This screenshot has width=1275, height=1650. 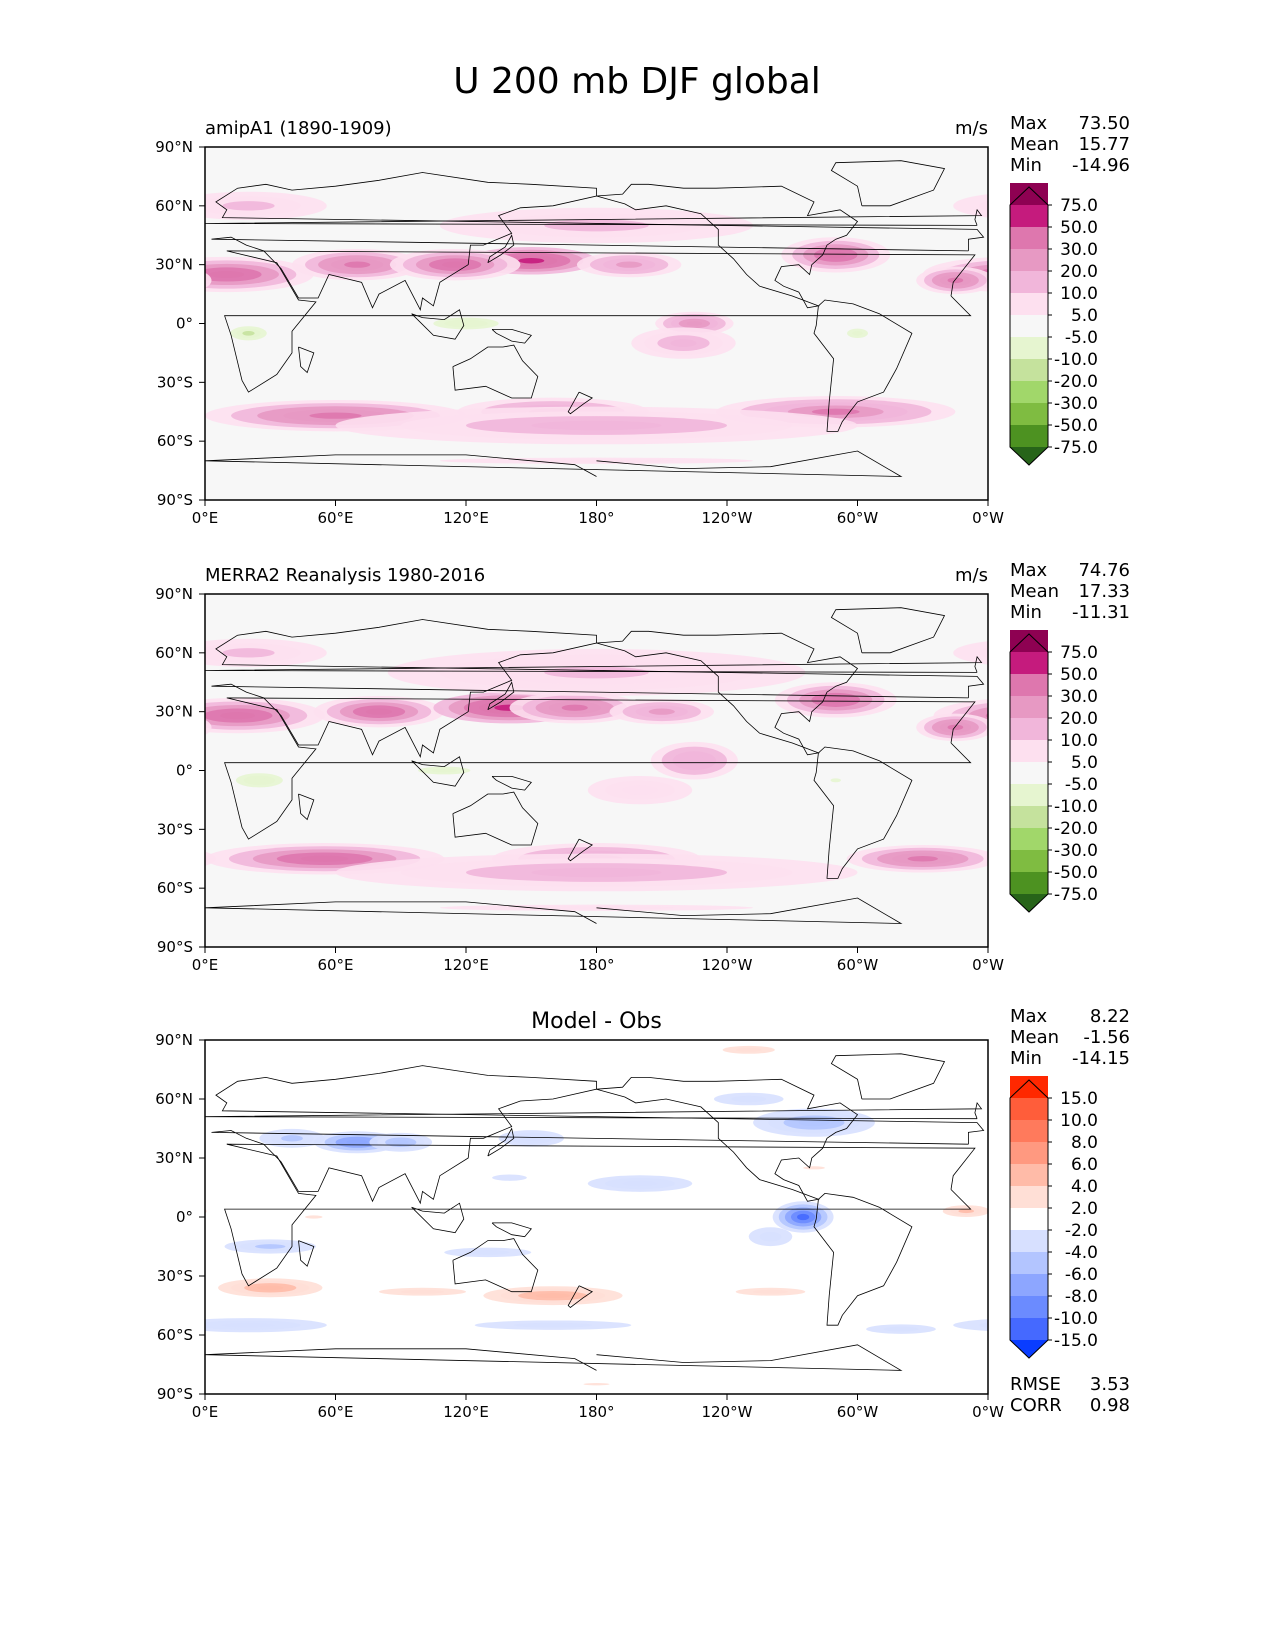 I want to click on x-tick-label: 0°W, so click(x=988, y=1412).